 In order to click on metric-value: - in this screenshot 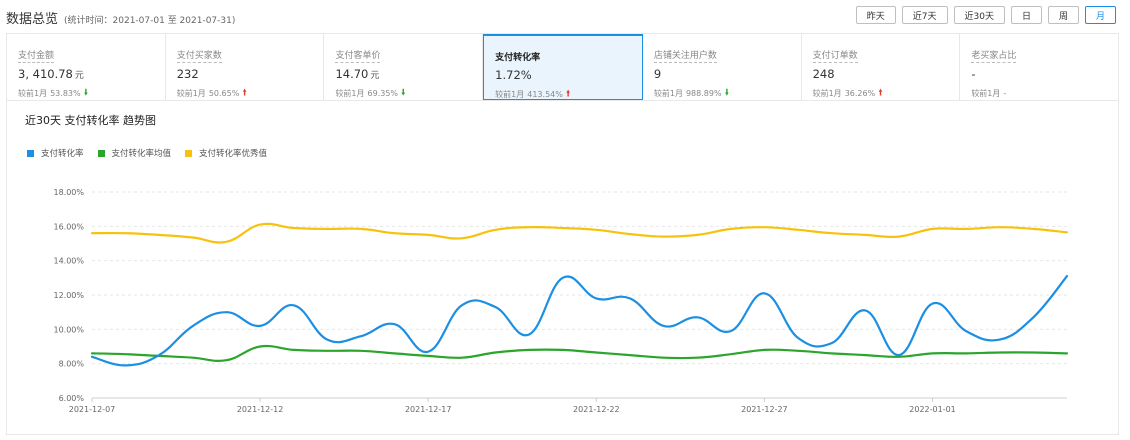, I will do `click(973, 74)`.